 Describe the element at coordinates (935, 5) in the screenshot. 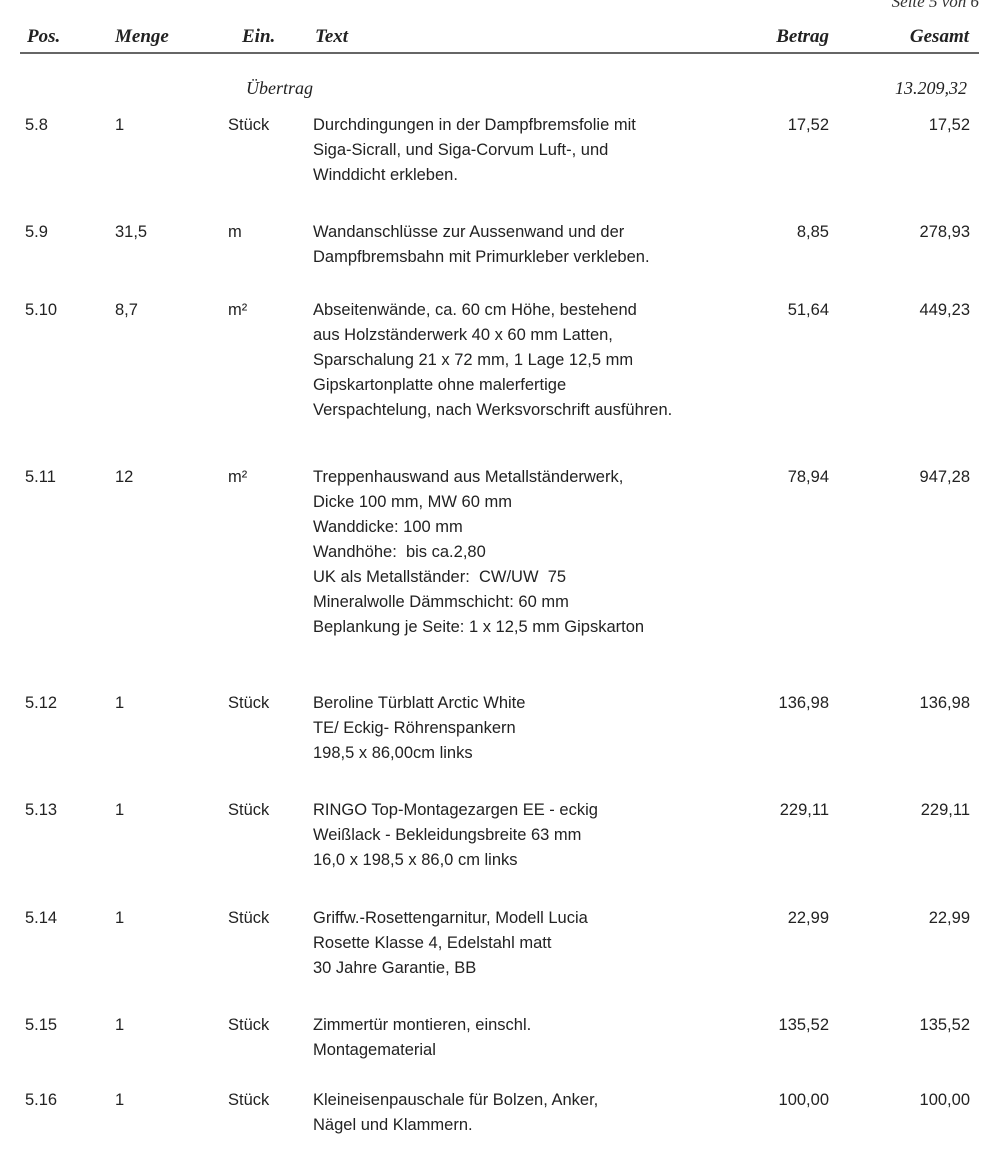

I see `page-number: Seite 5 von 6` at that location.